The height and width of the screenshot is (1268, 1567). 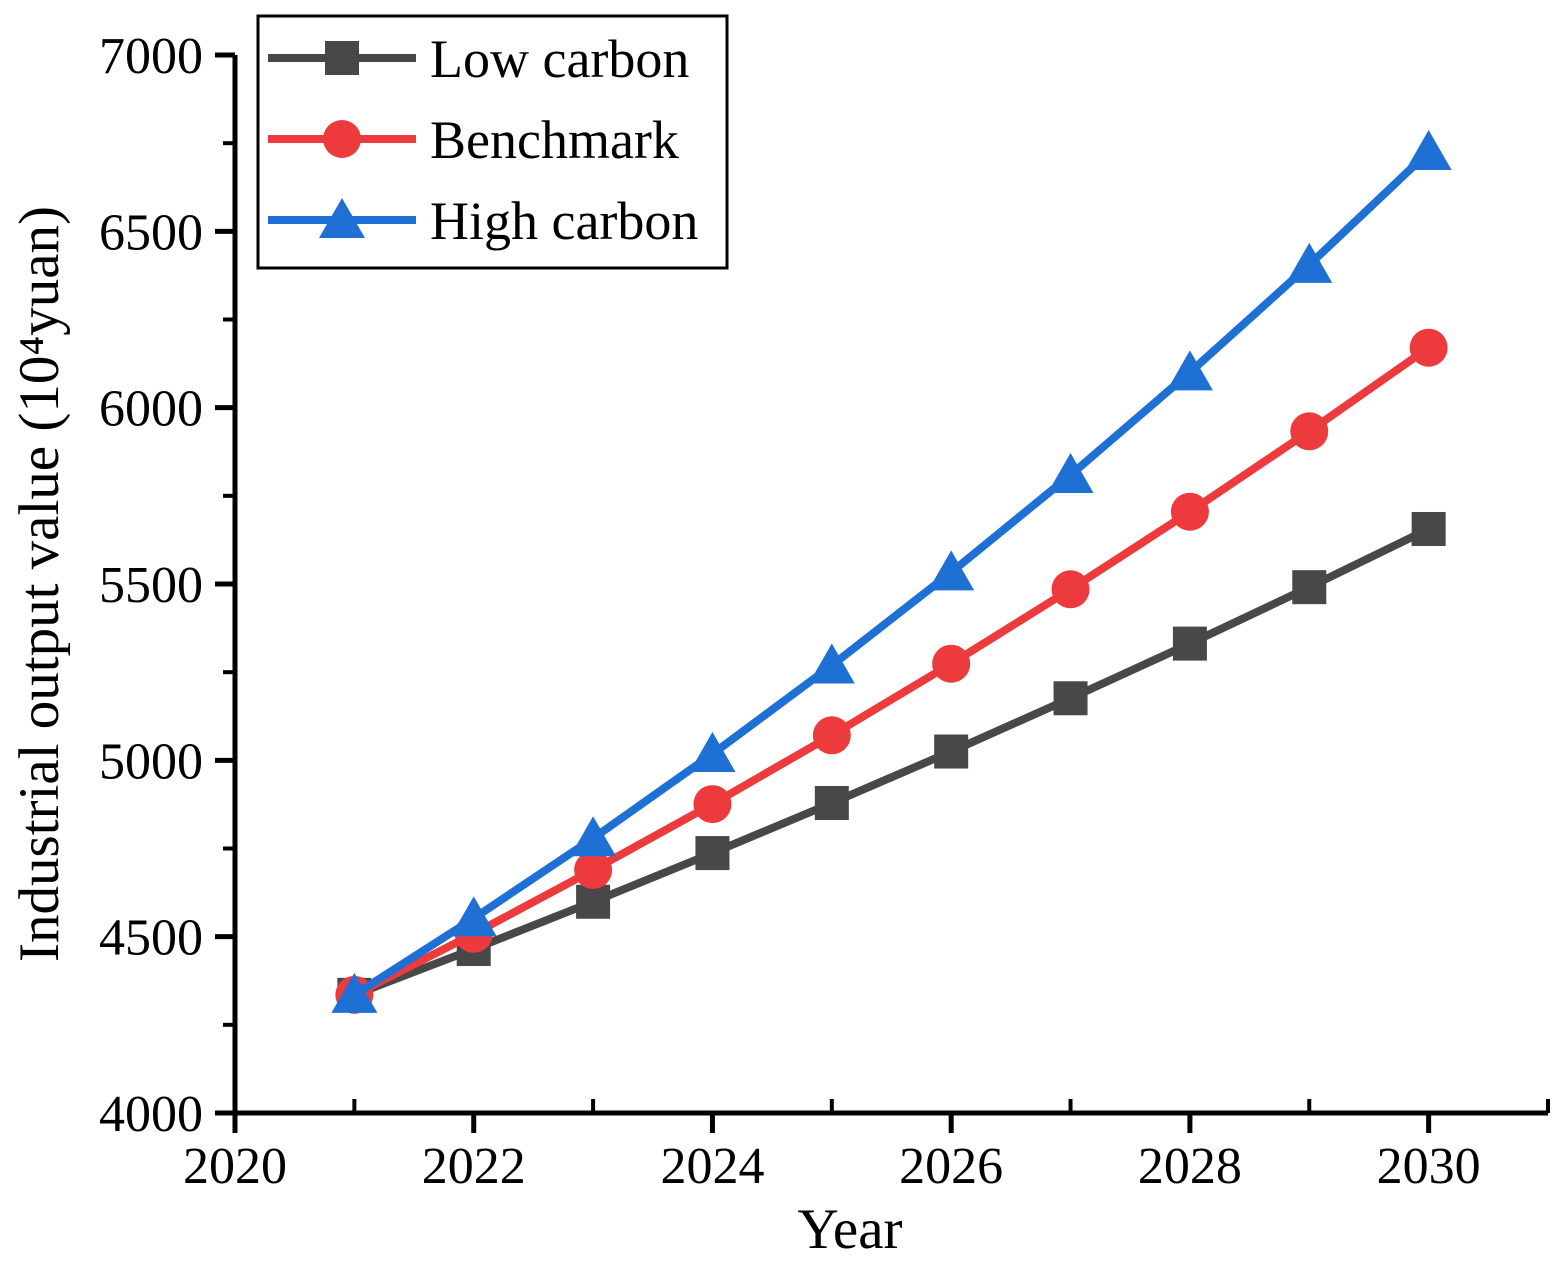 What do you see at coordinates (342, 139) in the screenshot?
I see `legend-marker-benchmark` at bounding box center [342, 139].